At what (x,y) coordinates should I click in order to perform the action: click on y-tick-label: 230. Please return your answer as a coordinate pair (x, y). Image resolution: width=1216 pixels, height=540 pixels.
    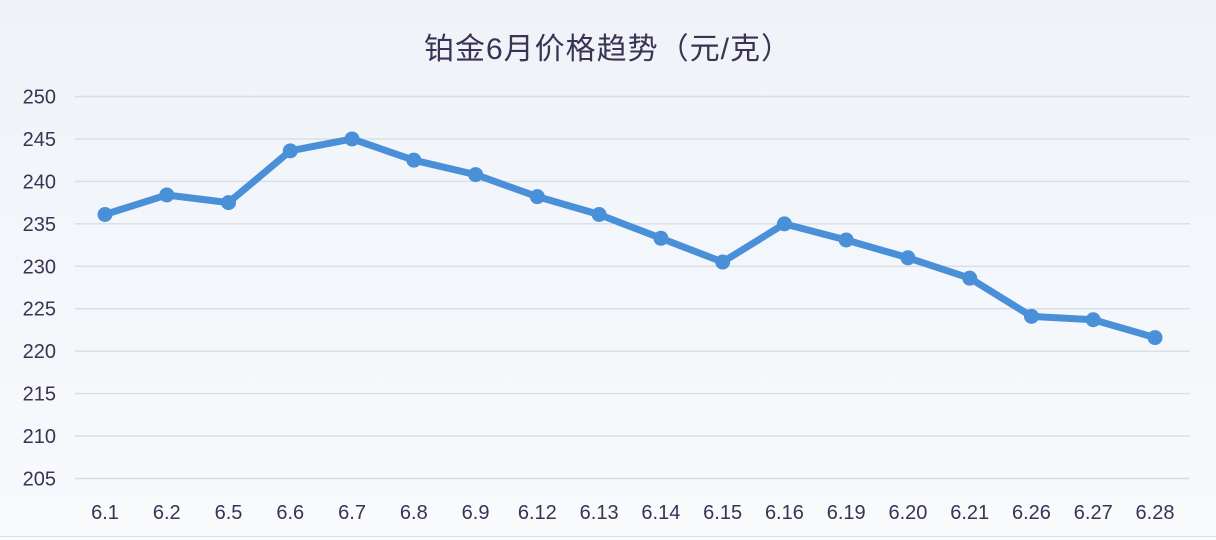
    Looking at the image, I should click on (39, 267).